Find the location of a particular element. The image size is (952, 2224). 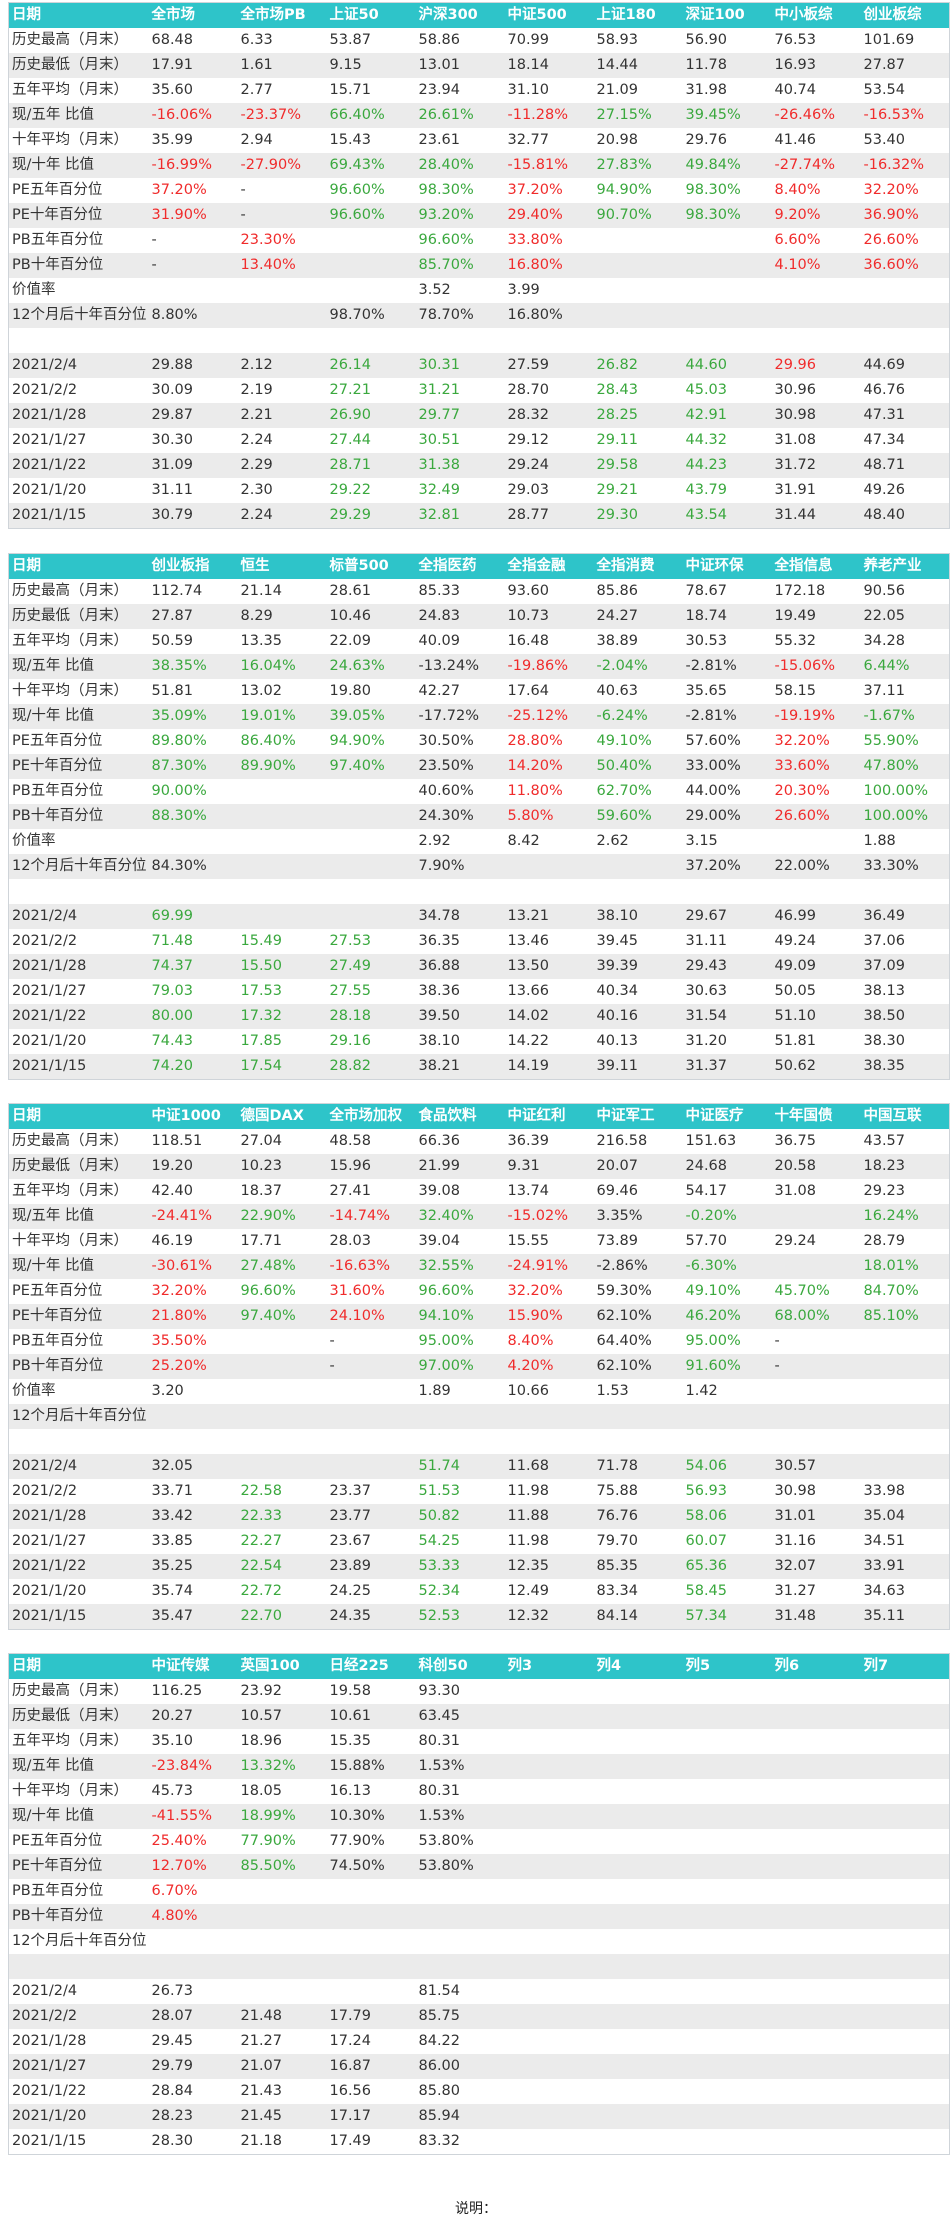

table-cell: 9.15 is located at coordinates (371, 65).